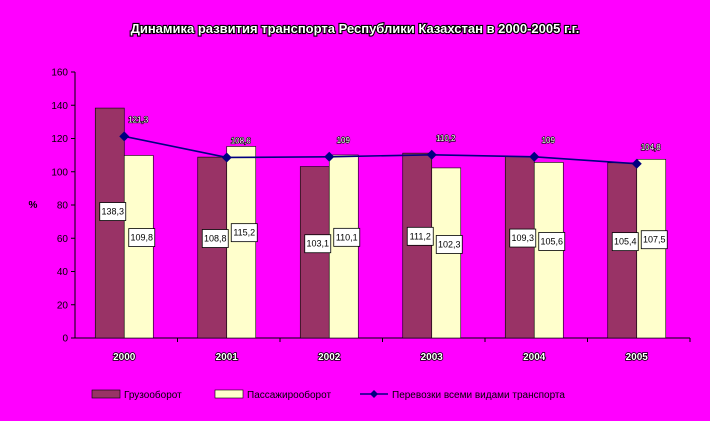 Image resolution: width=710 pixels, height=421 pixels. I want to click on y-tick-label: 40, so click(63, 272).